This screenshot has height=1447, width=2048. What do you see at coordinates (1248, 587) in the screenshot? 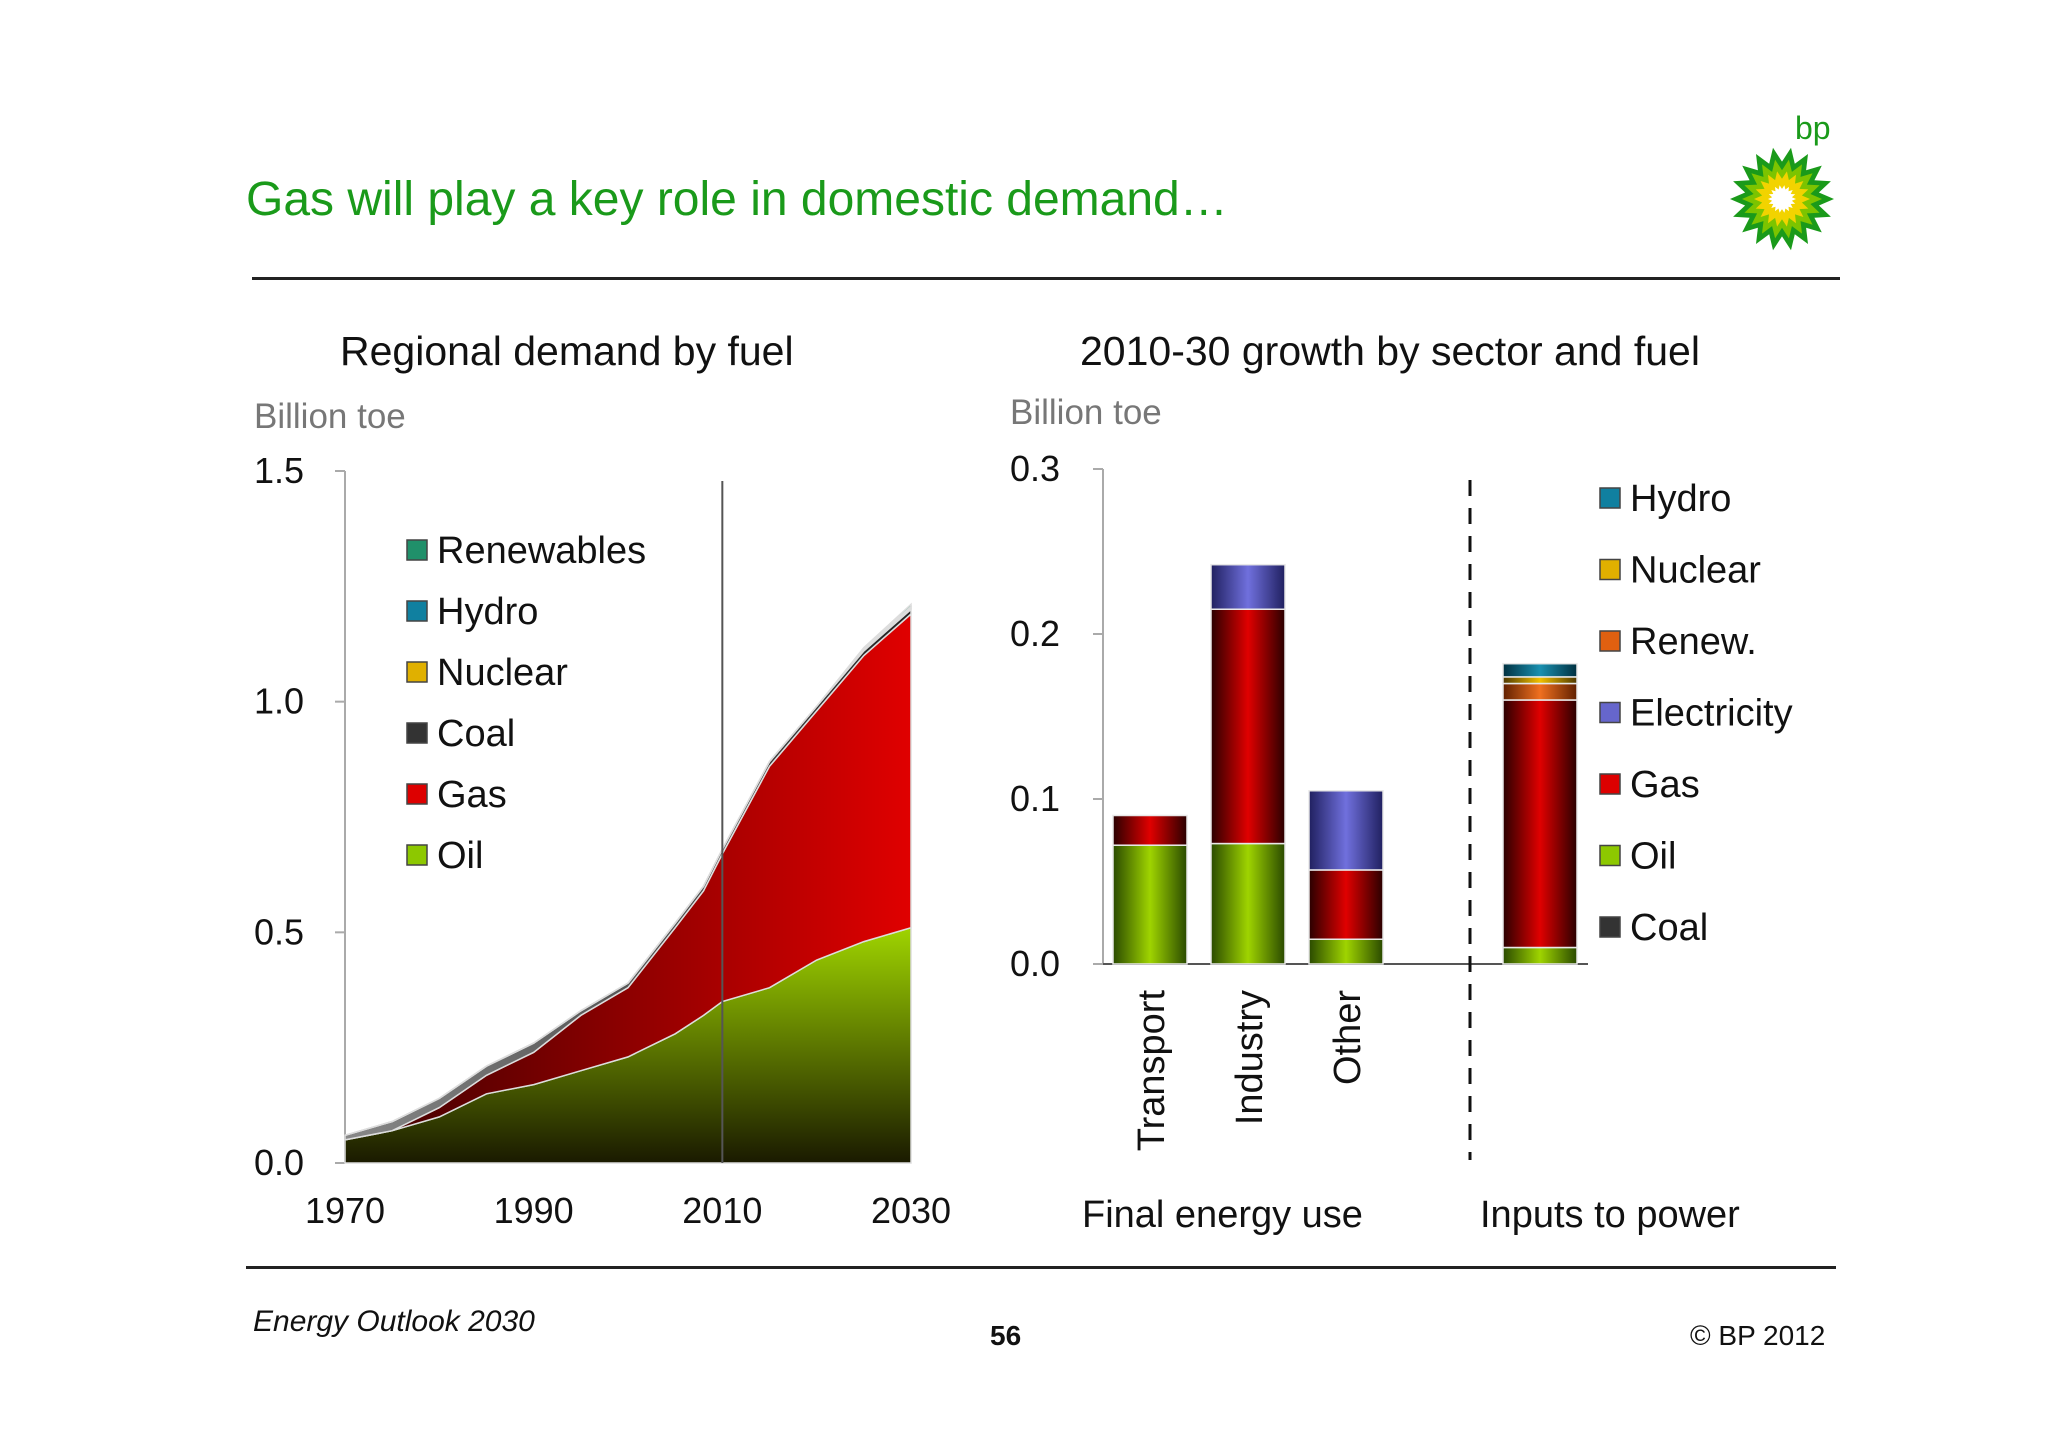
I see `bar-industry-electricity` at bounding box center [1248, 587].